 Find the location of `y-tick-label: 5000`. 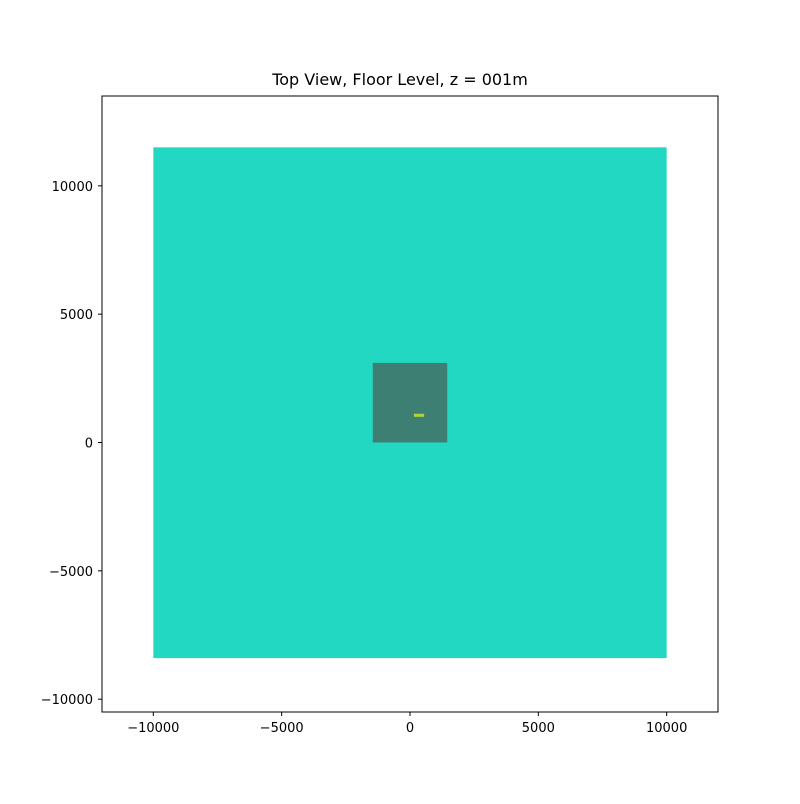

y-tick-label: 5000 is located at coordinates (76, 315).